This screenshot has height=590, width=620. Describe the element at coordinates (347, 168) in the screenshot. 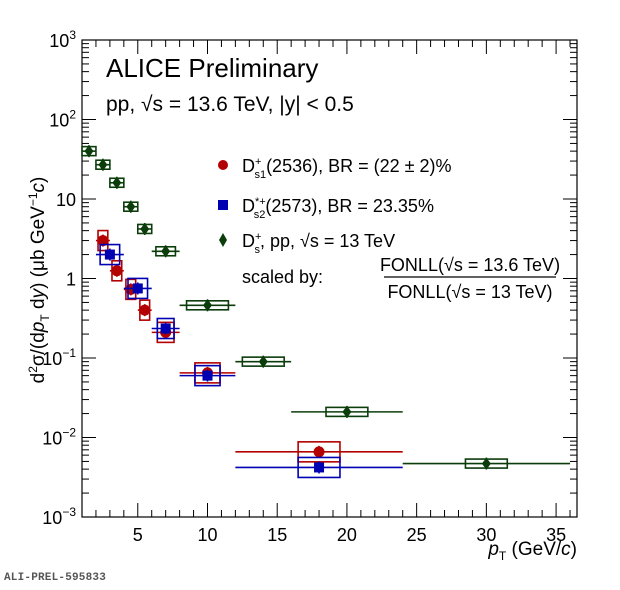

I see `legend-entry-ds1: D+ s1(2536), BR = (22 ± 2)%` at that location.